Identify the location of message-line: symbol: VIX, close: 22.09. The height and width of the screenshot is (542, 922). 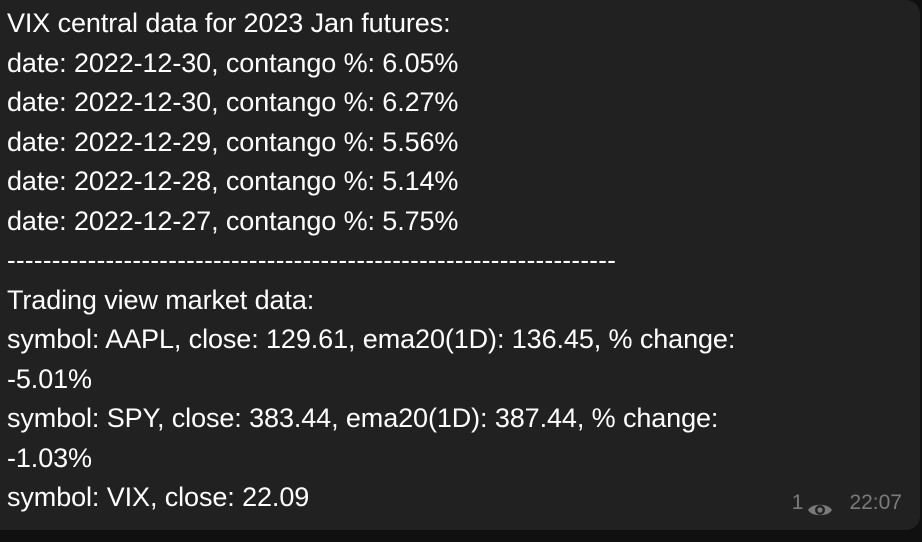
(158, 497).